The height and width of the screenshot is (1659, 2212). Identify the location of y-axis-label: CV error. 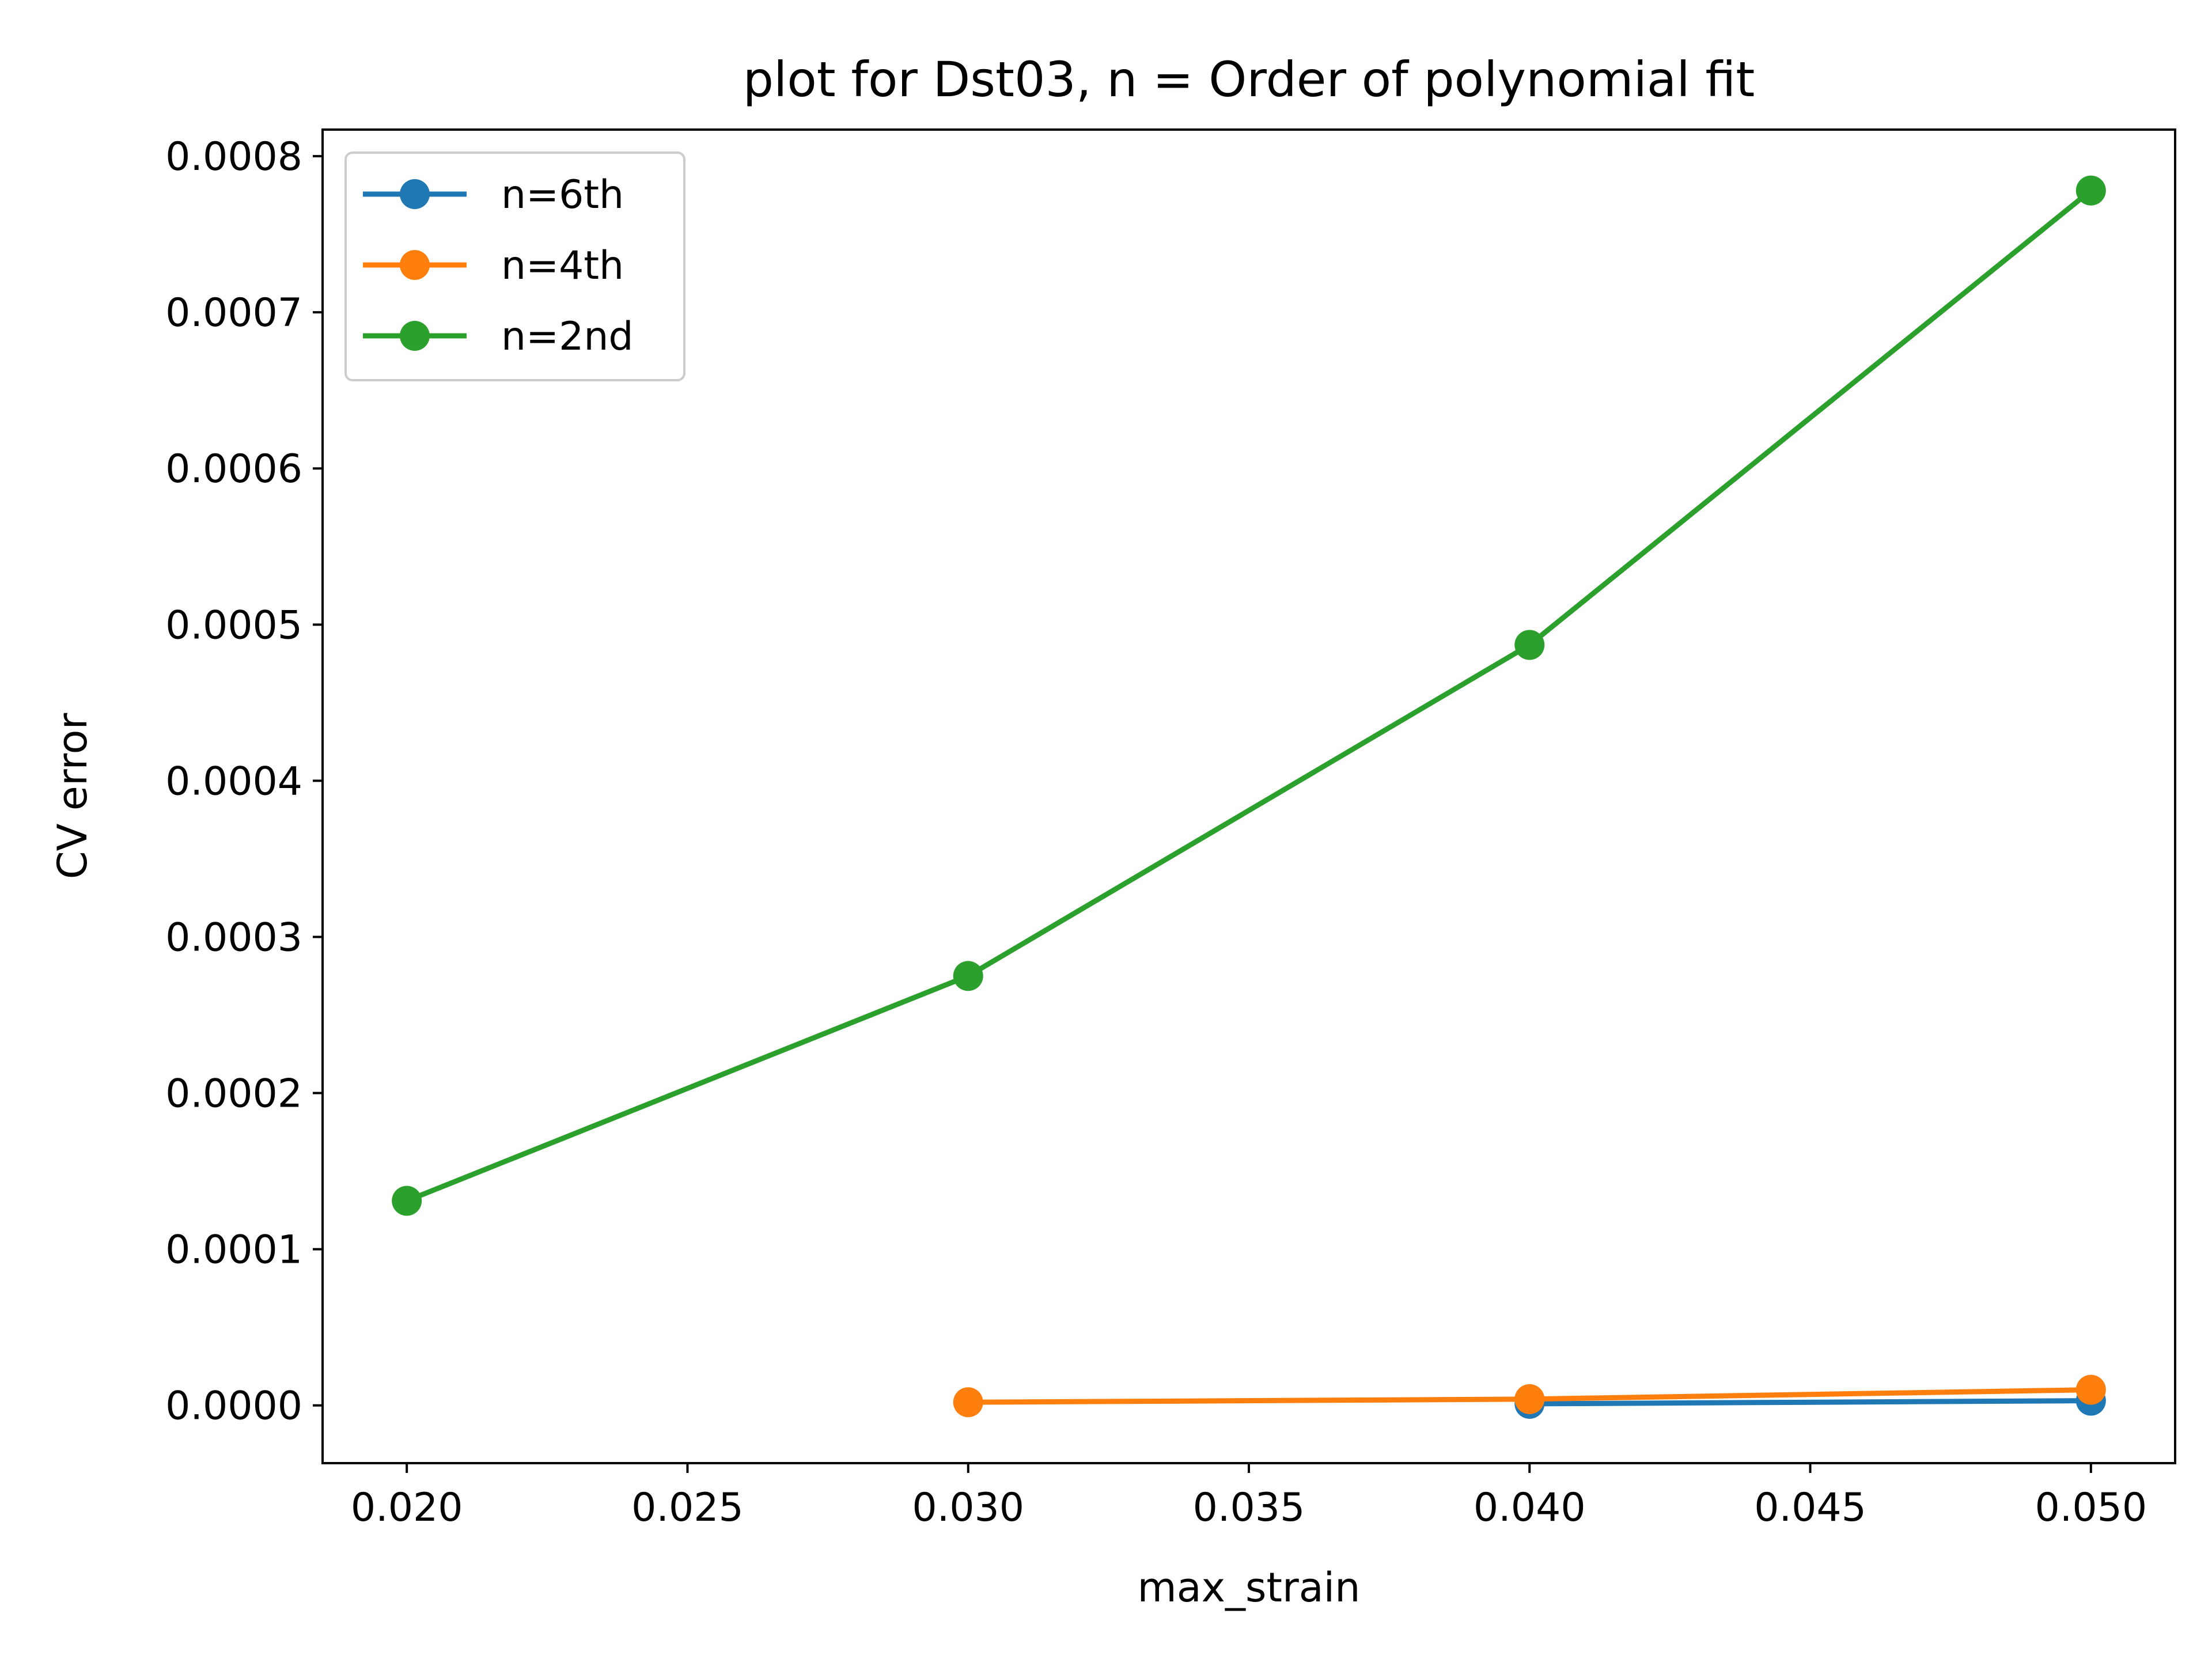
(72, 796).